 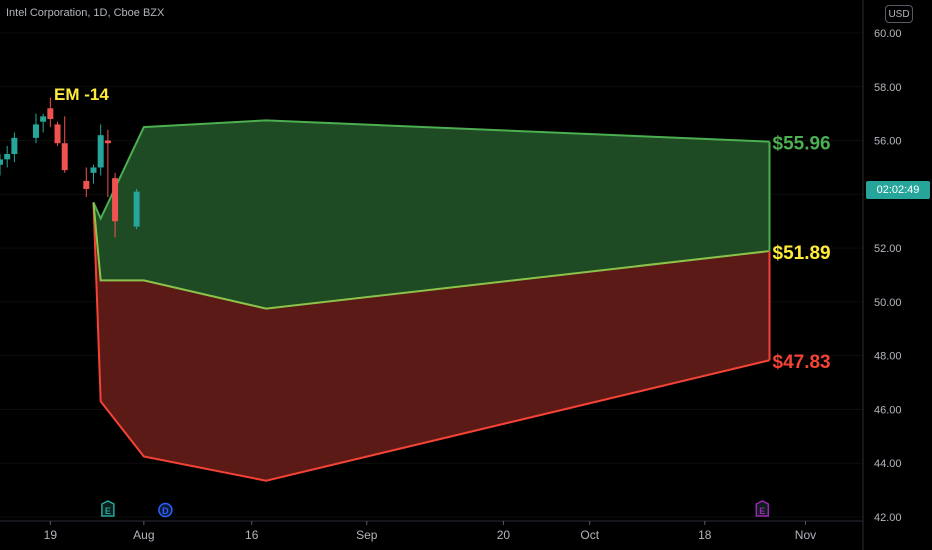 What do you see at coordinates (805, 535) in the screenshot?
I see `x-tick-label: Nov` at bounding box center [805, 535].